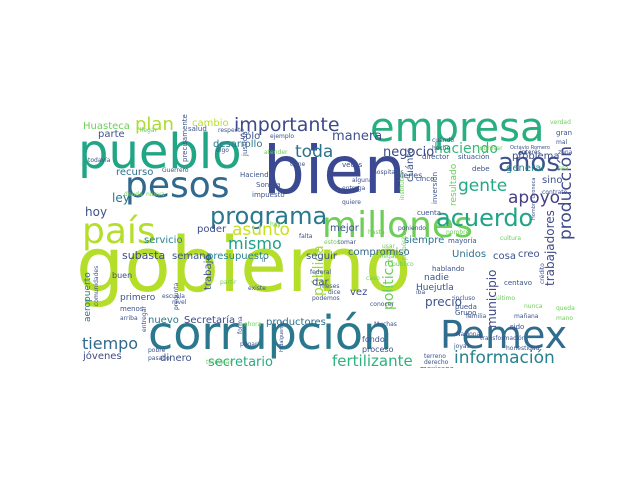 The width and height of the screenshot is (640, 480). What do you see at coordinates (255, 243) in the screenshot?
I see `word-mismo: mismo` at bounding box center [255, 243].